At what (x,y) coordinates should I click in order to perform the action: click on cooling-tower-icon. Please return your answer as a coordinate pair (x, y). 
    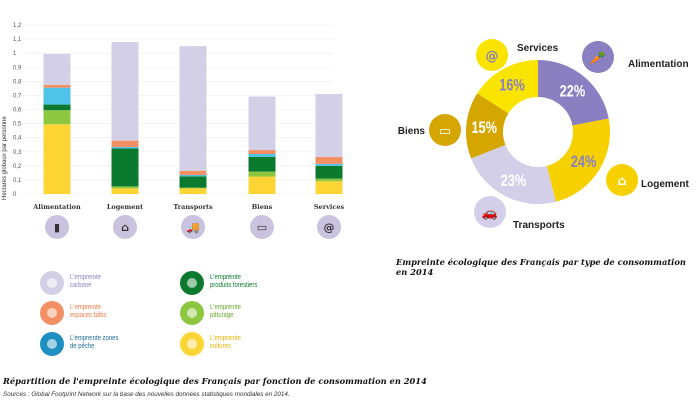
    Looking at the image, I should click on (52, 283).